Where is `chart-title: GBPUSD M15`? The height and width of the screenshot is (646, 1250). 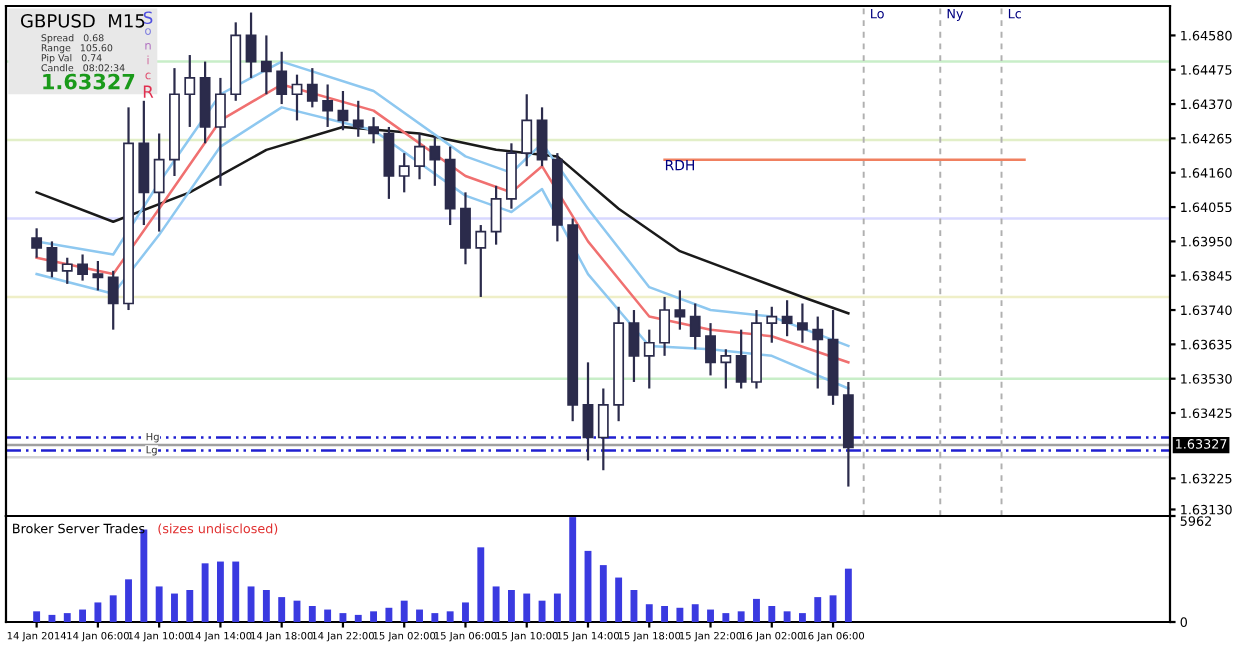
chart-title: GBPUSD M15 is located at coordinates (82, 20).